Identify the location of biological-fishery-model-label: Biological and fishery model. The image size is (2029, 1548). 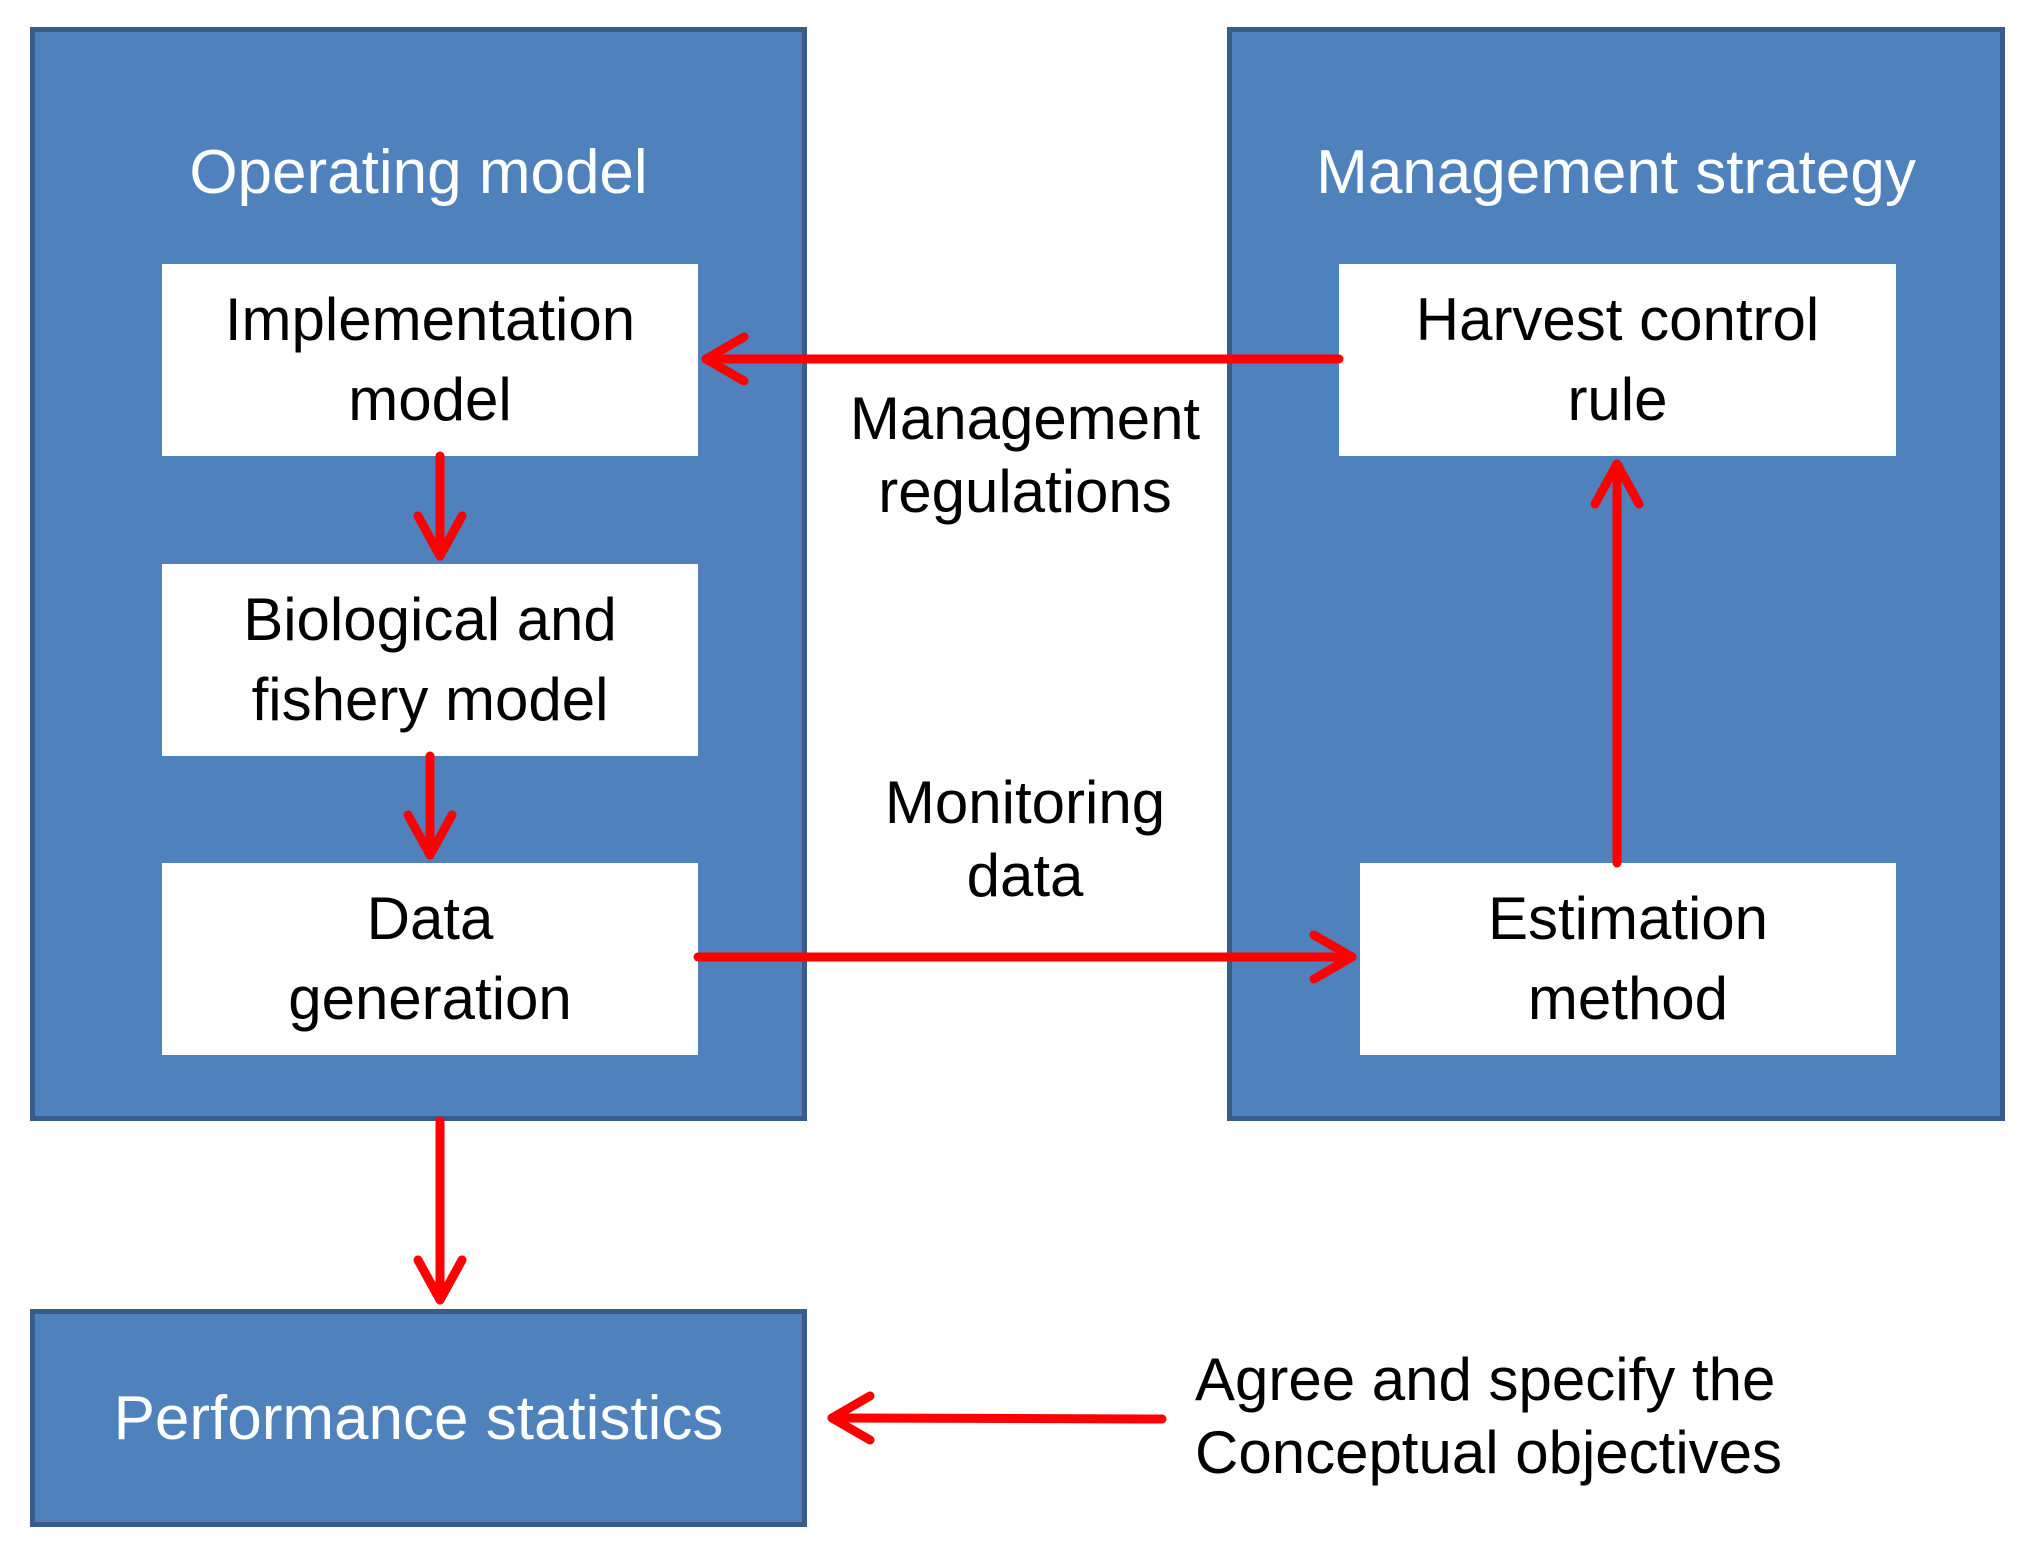
(430, 659).